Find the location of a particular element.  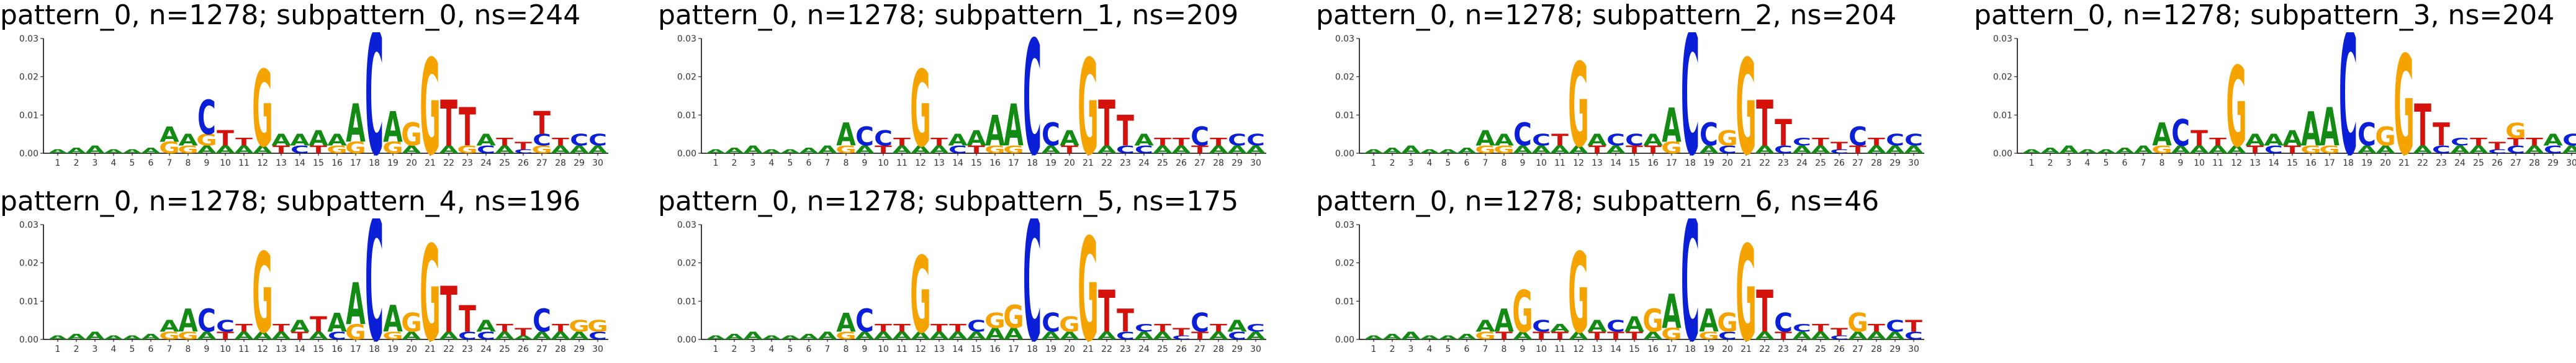

x-tick-label: 30 is located at coordinates (2571, 163).